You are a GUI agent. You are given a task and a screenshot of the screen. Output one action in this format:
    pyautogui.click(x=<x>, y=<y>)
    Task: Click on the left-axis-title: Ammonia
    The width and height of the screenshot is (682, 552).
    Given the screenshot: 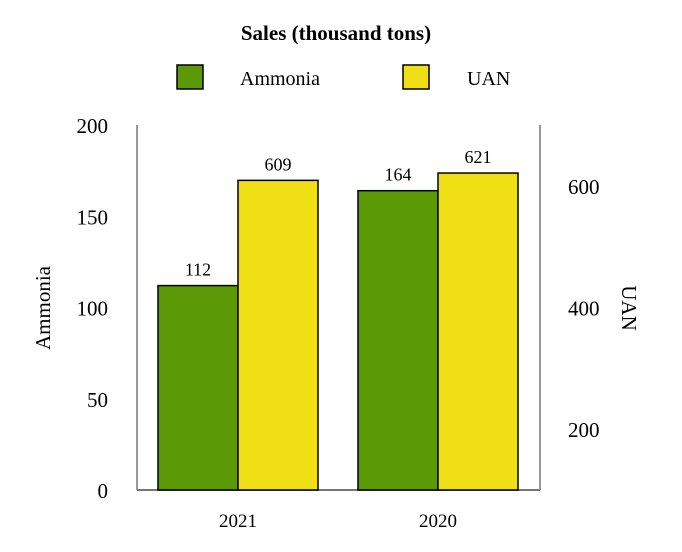 What is the action you would take?
    pyautogui.click(x=43, y=307)
    